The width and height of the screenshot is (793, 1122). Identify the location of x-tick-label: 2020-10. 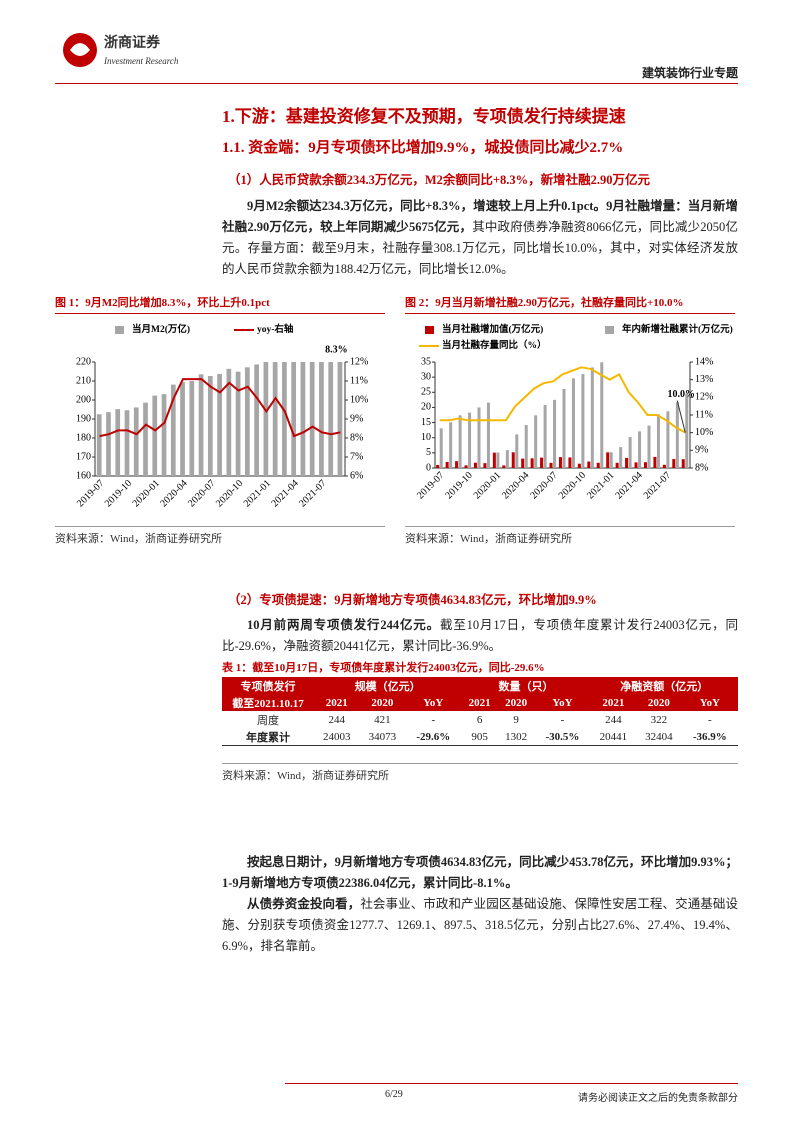
(572, 485).